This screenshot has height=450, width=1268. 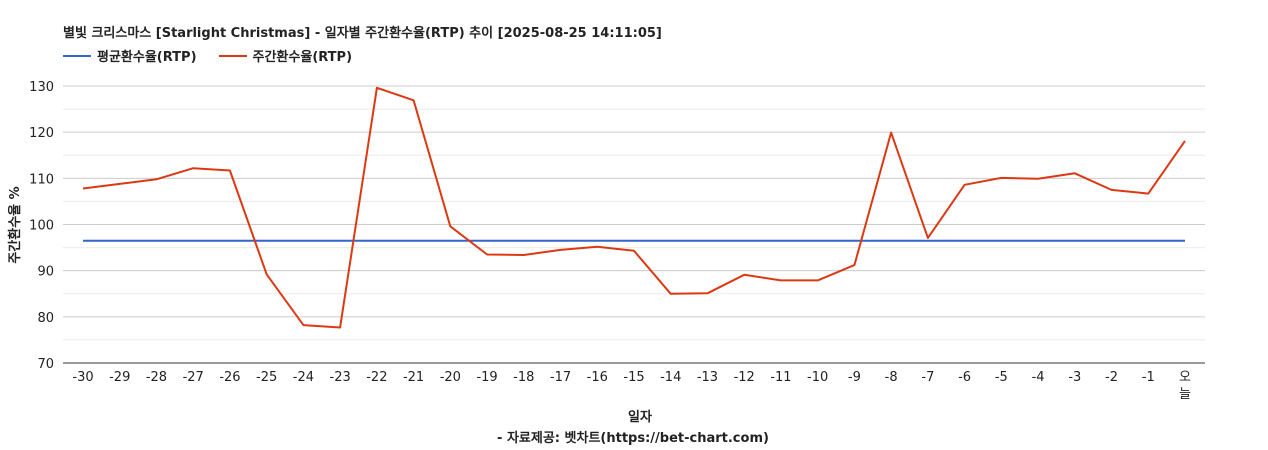 I want to click on legend-line-weekly, so click(x=232, y=55).